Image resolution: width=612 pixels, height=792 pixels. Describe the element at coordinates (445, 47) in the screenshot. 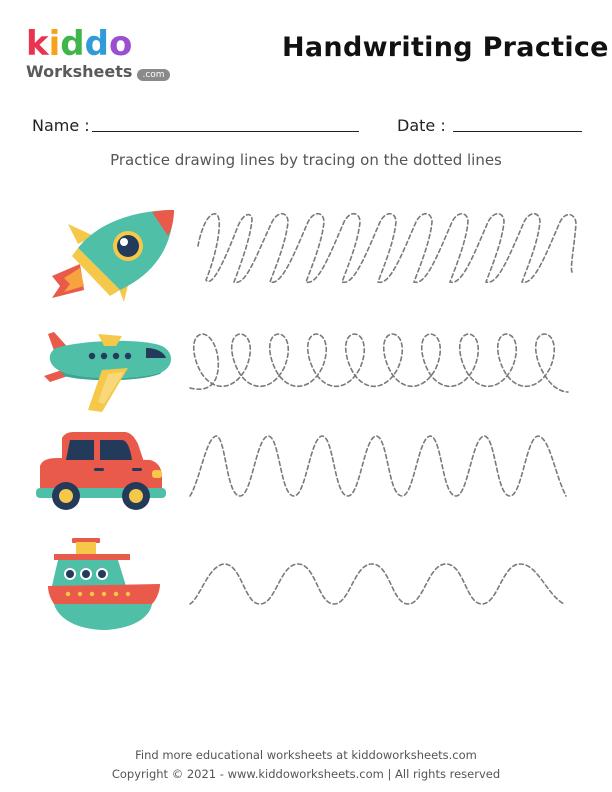

I see `page-title: Handwriting Practice` at that location.